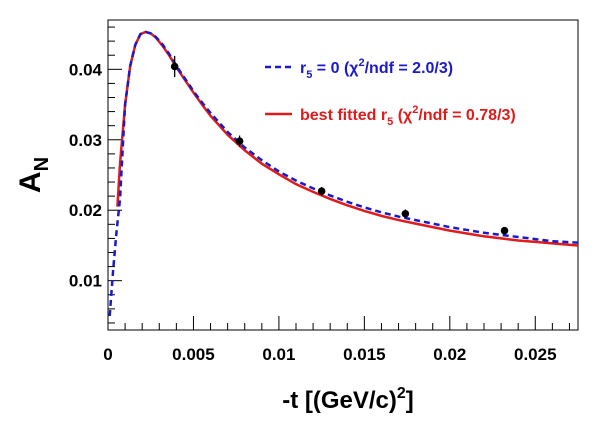  Describe the element at coordinates (86, 69) in the screenshot. I see `y-tick-label: 0.04` at that location.